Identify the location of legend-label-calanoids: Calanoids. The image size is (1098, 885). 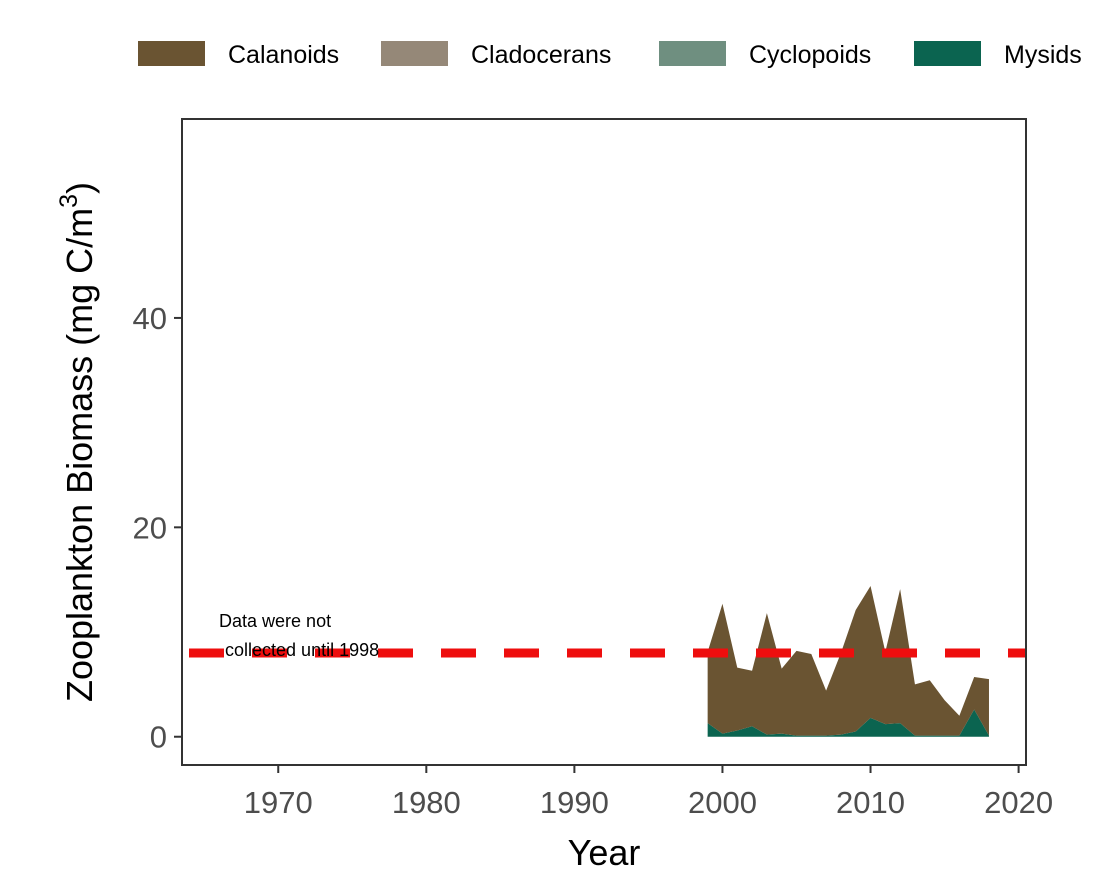
(283, 55).